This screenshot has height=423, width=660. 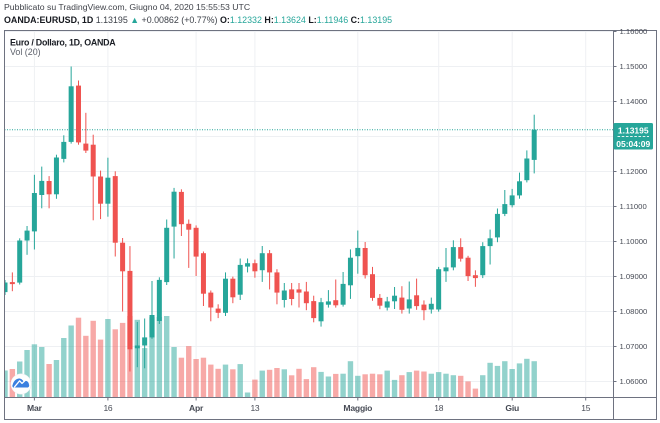 What do you see at coordinates (634, 311) in the screenshot?
I see `svg-text: 1.08000` at bounding box center [634, 311].